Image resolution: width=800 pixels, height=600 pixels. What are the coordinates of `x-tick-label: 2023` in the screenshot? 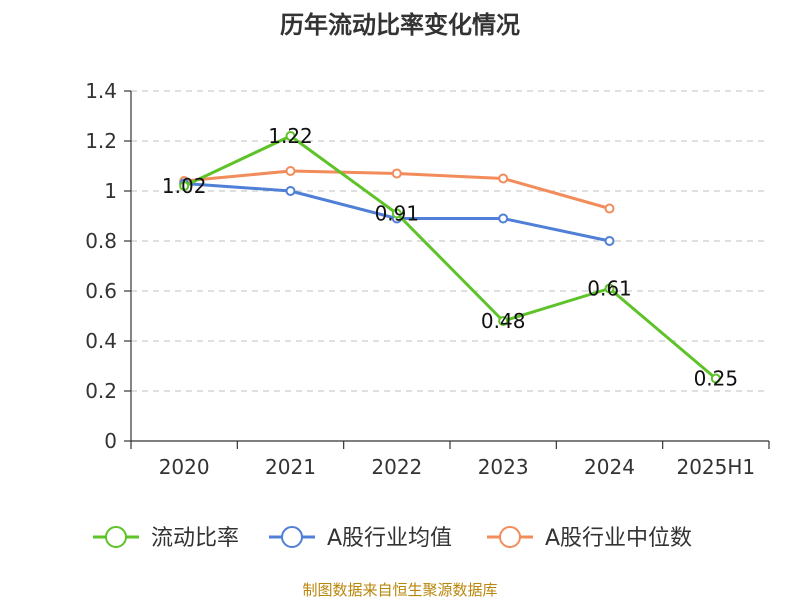 It's located at (503, 467).